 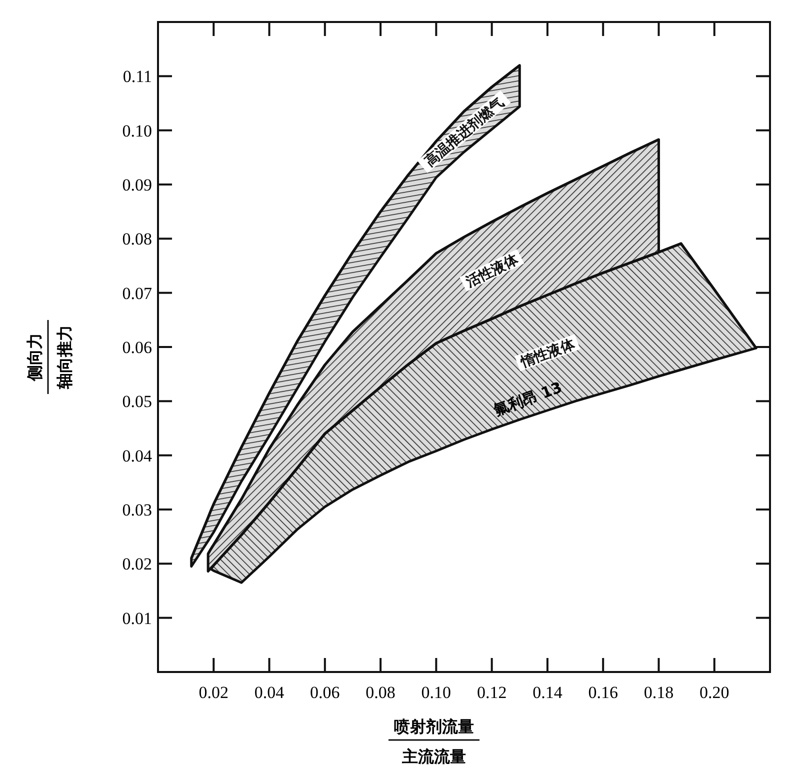 What do you see at coordinates (137, 239) in the screenshot?
I see `y-tick-label: 0.08` at bounding box center [137, 239].